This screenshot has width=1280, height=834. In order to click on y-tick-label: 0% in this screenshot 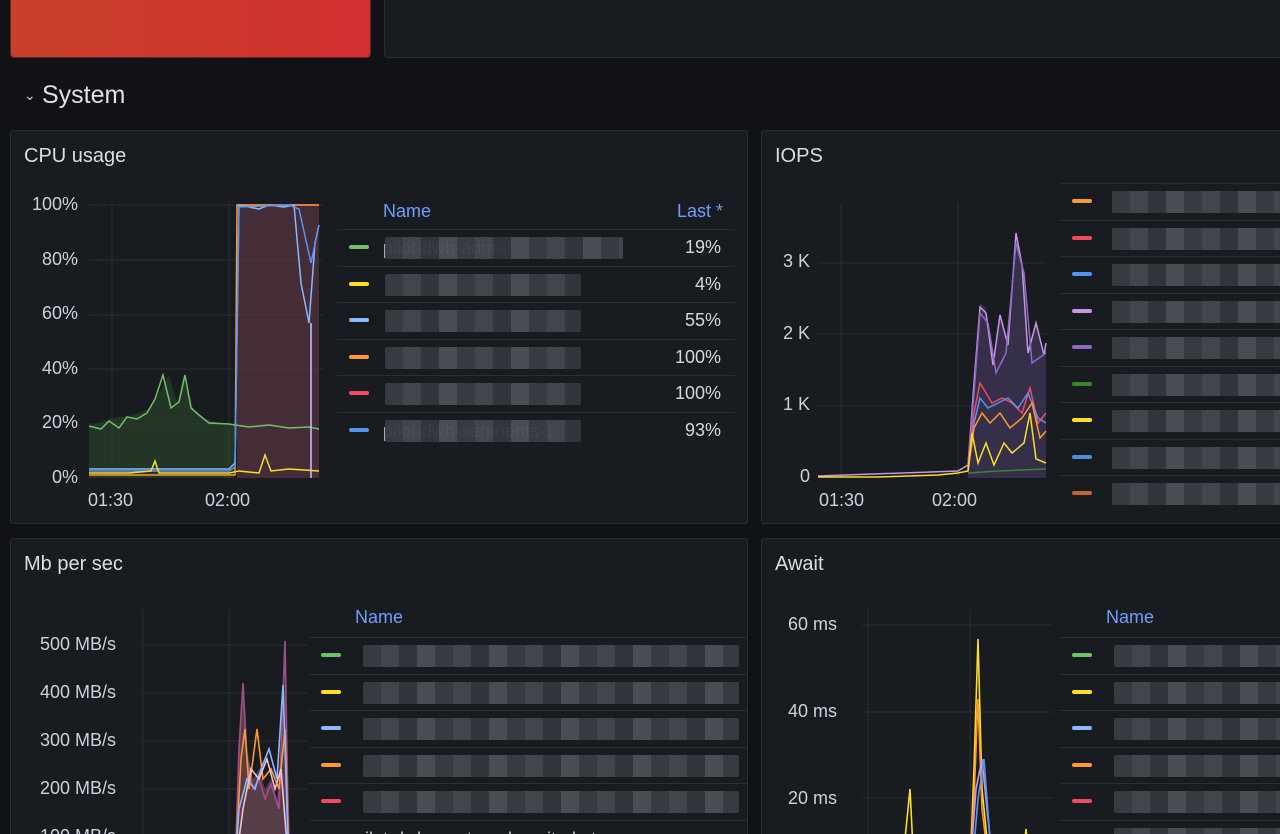, I will do `click(64, 477)`.